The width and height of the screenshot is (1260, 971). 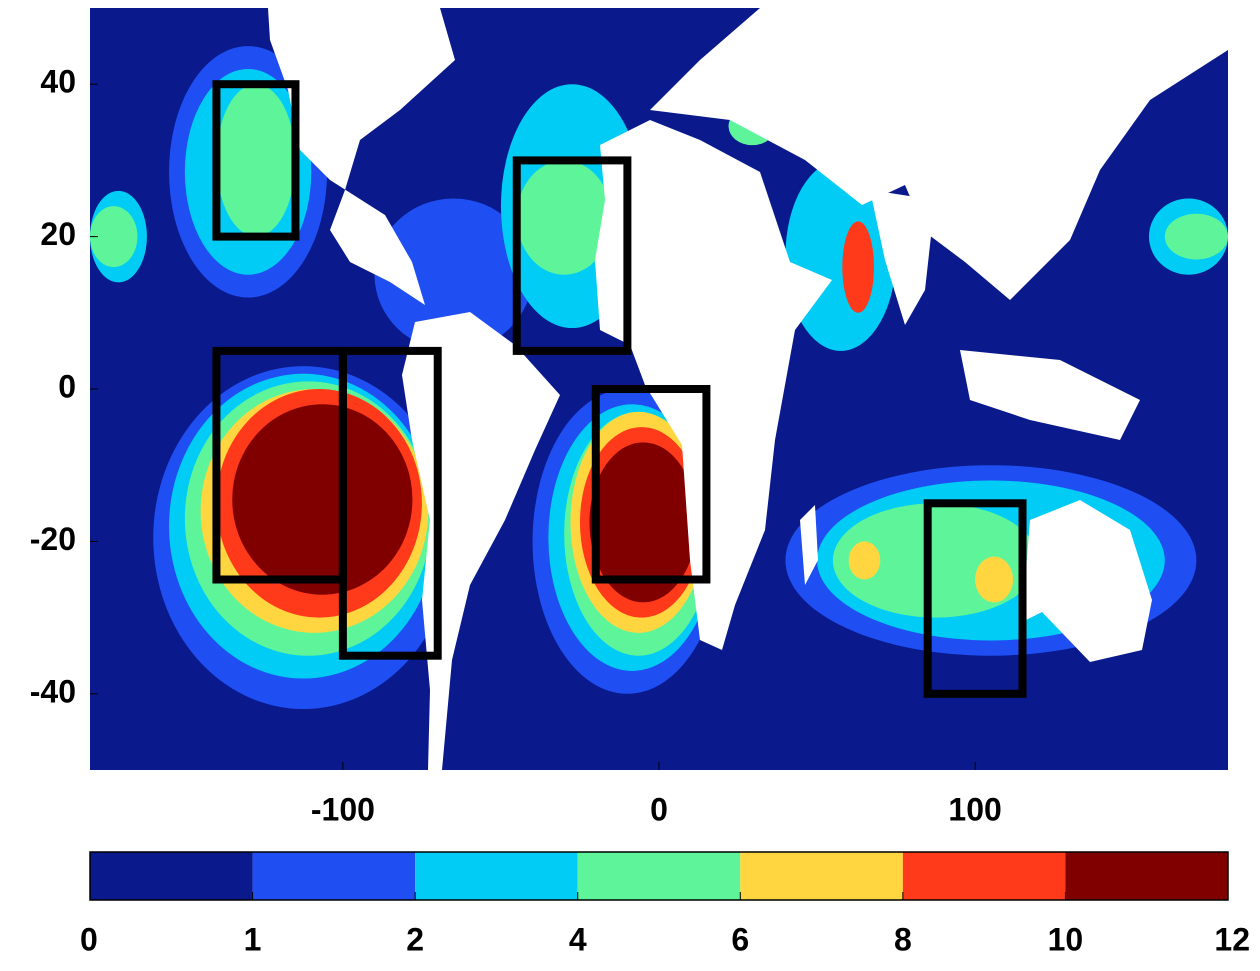 What do you see at coordinates (1087, 581) in the screenshot?
I see `australia` at bounding box center [1087, 581].